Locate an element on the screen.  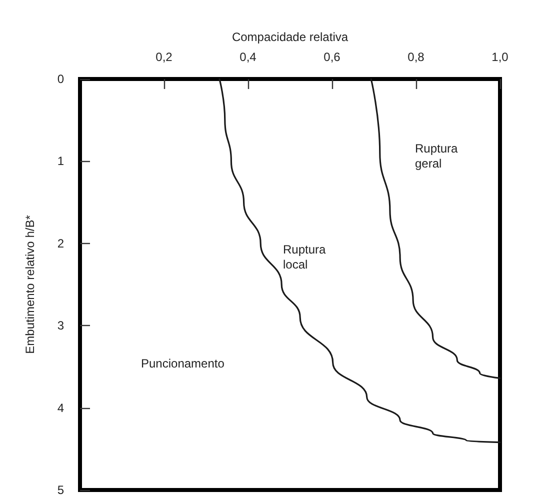
x-tick-label: 0,8 is located at coordinates (416, 57).